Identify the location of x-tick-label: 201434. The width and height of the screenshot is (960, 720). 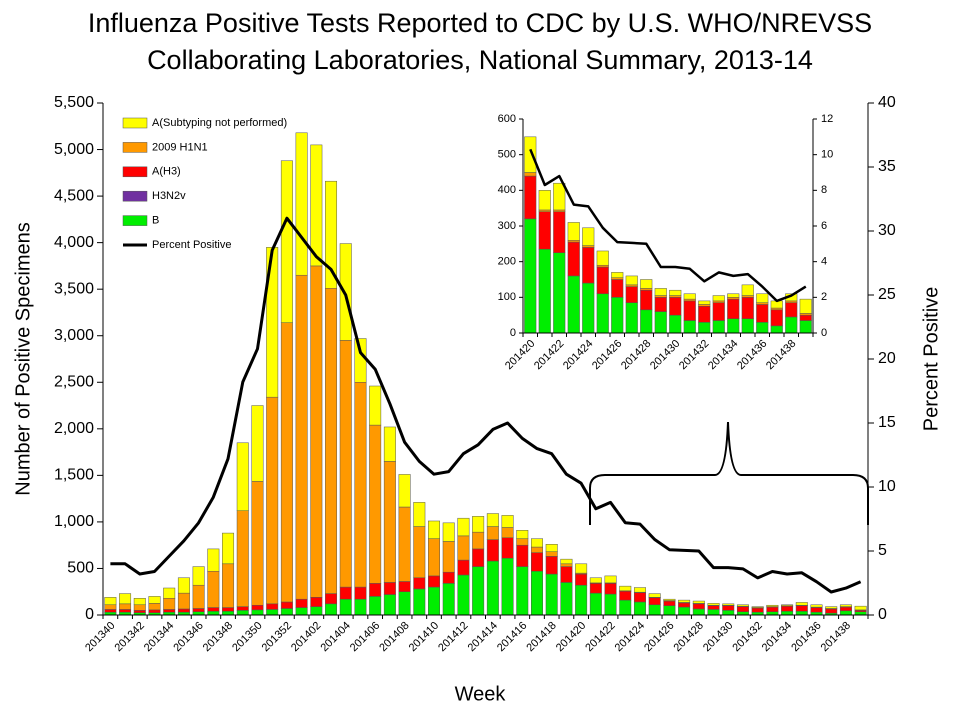
(723, 355).